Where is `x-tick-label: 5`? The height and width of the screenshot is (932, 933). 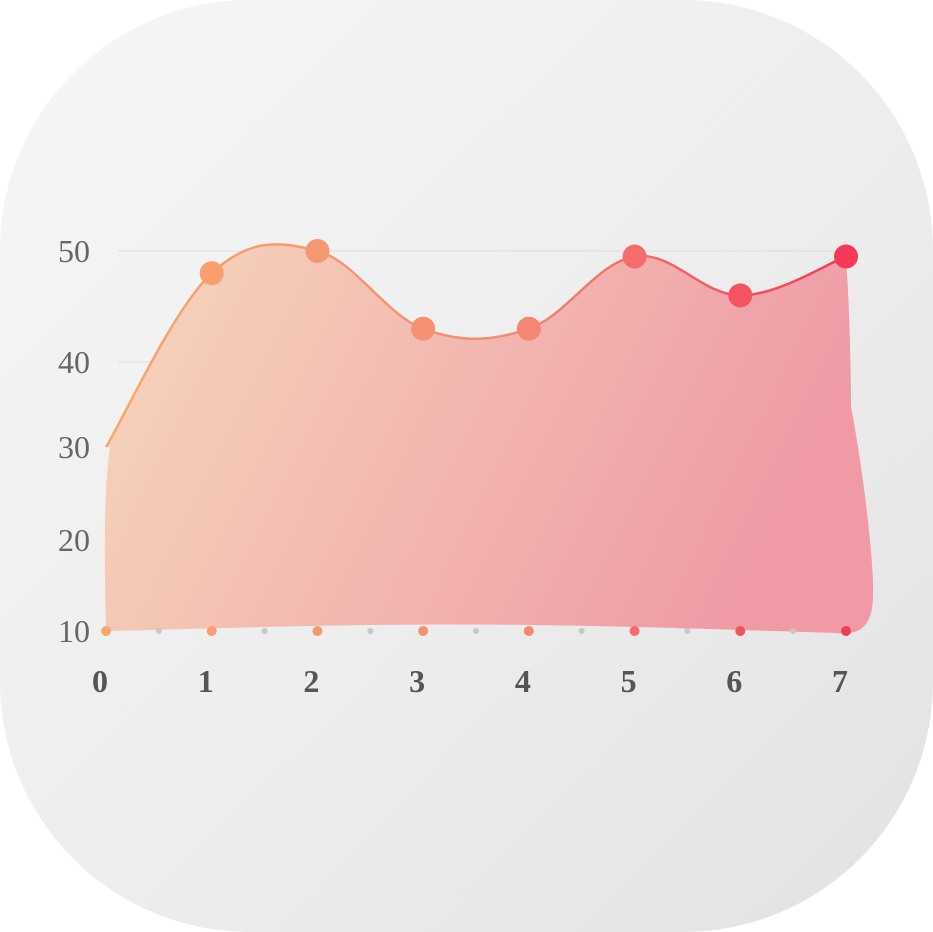 x-tick-label: 5 is located at coordinates (629, 681).